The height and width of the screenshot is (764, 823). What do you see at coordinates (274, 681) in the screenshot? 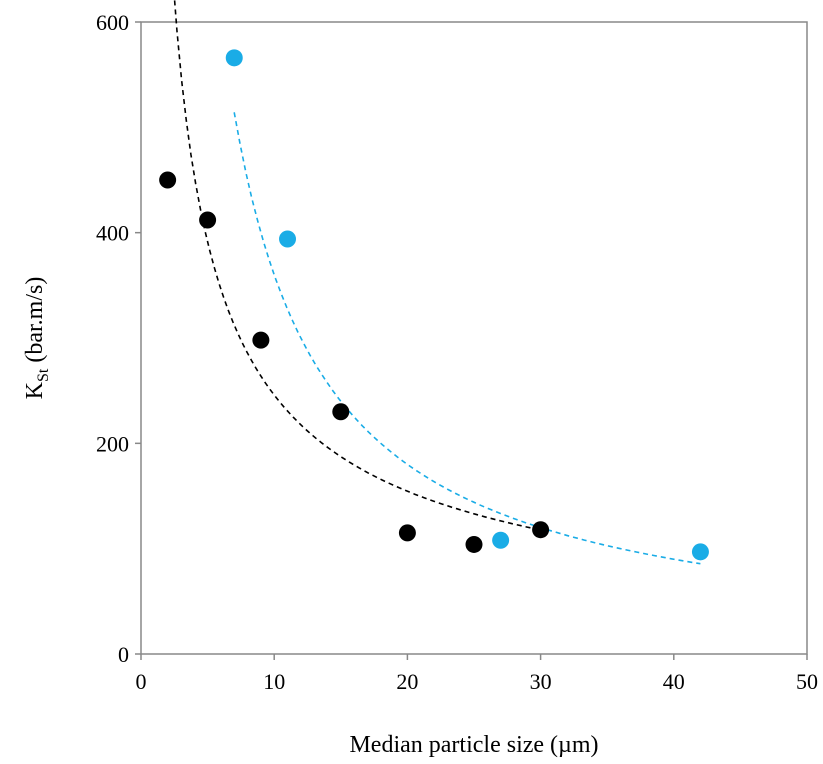
I see `x-tick-label: 10` at bounding box center [274, 681].